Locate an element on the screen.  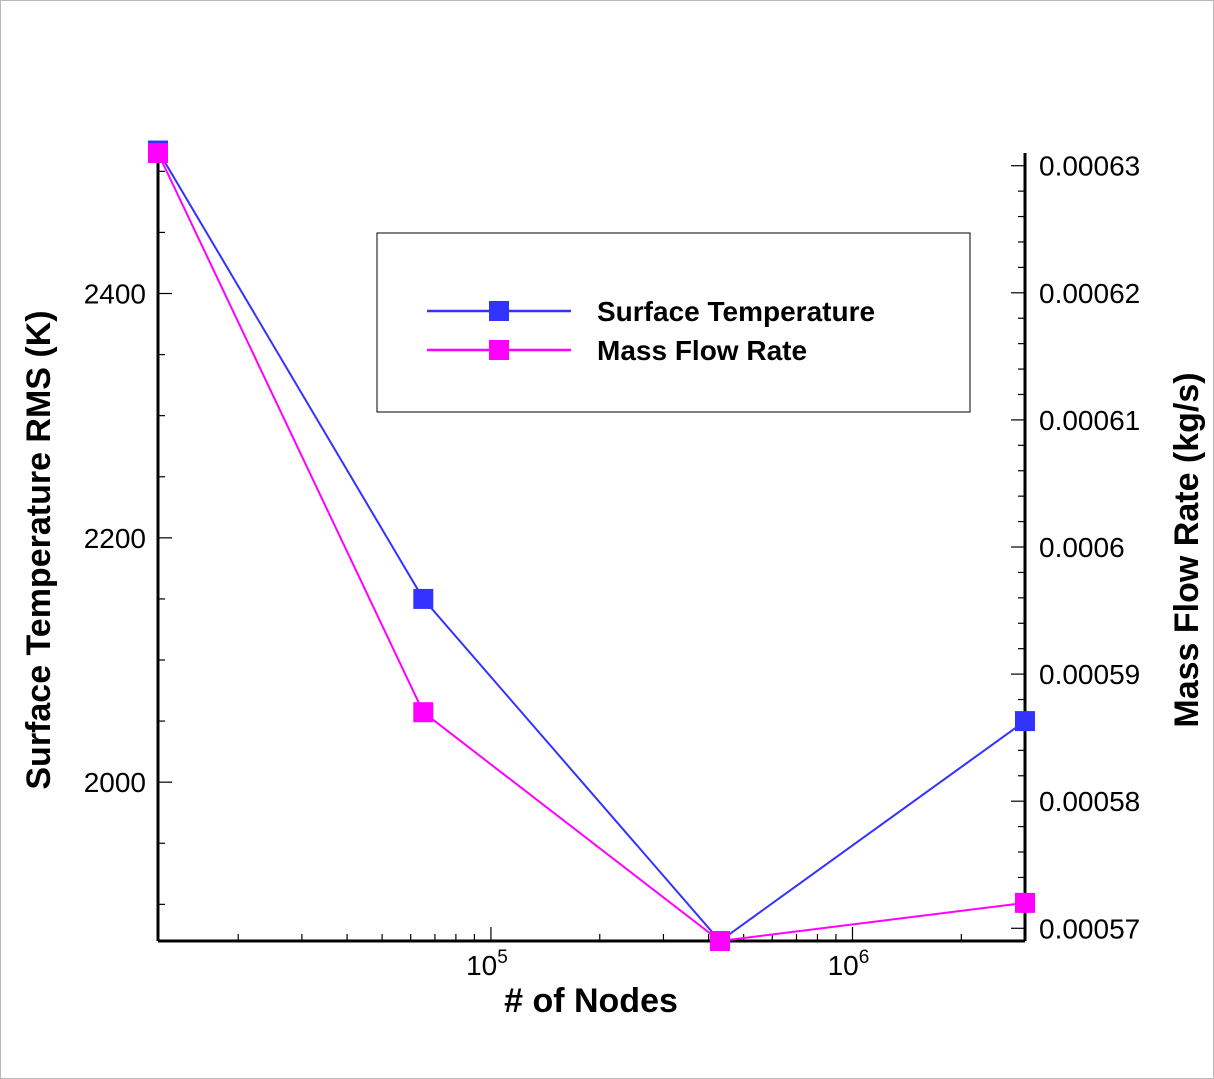
y-right-tick-label: 0.00061 is located at coordinates (1089, 420).